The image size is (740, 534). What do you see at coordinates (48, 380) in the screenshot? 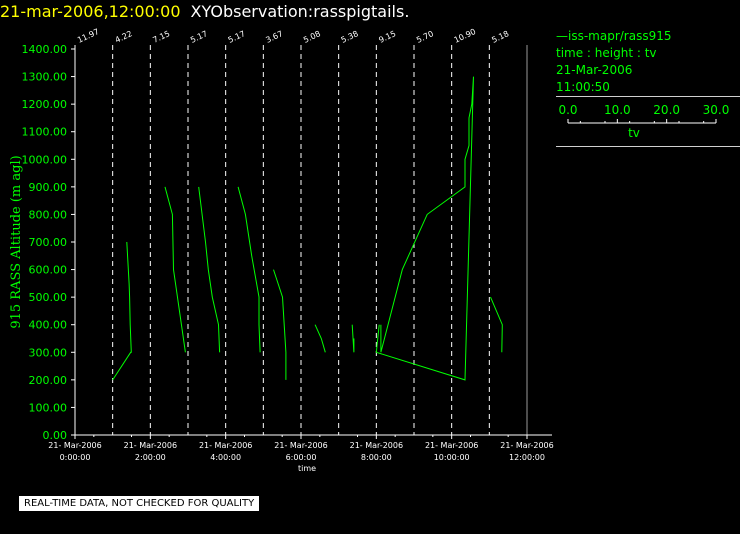
I see `y-tick-label: 200.00` at bounding box center [48, 380].